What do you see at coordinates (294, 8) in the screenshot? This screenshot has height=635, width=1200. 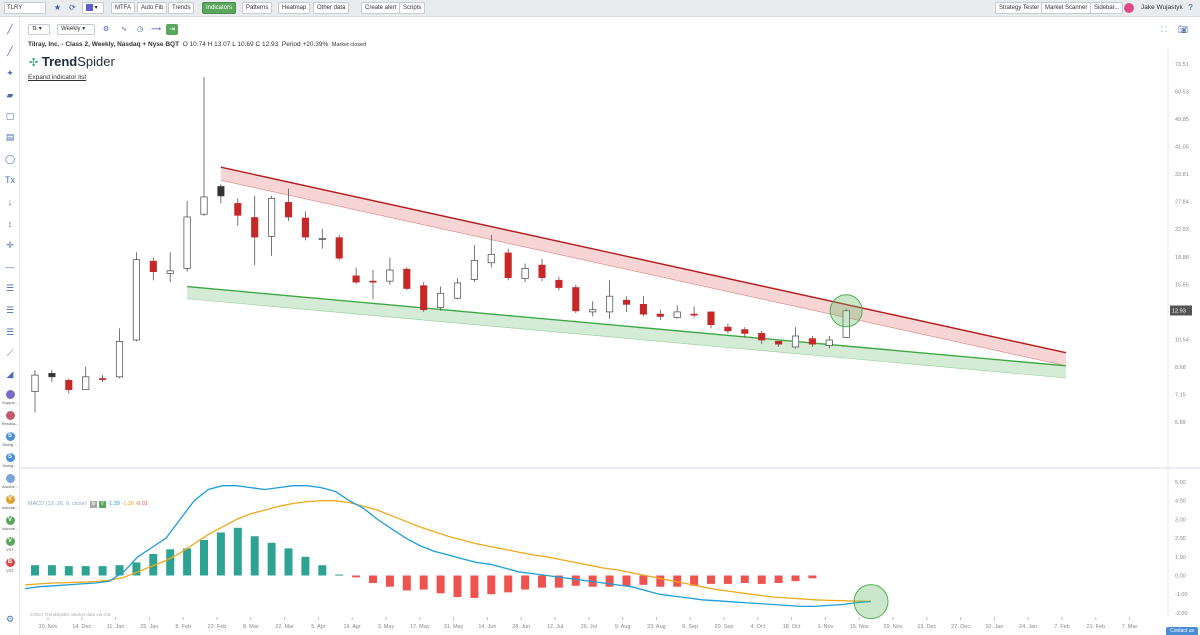 I see `heatmap-button: Heatmap` at bounding box center [294, 8].